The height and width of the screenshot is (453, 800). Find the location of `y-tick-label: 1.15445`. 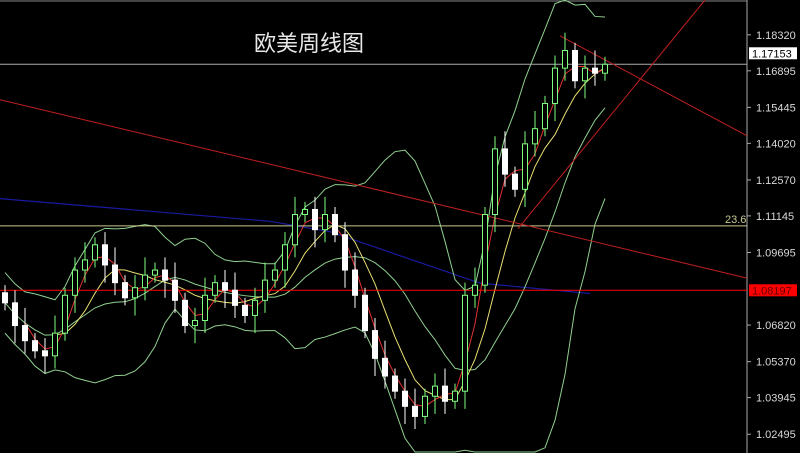

y-tick-label: 1.15445 is located at coordinates (776, 108).